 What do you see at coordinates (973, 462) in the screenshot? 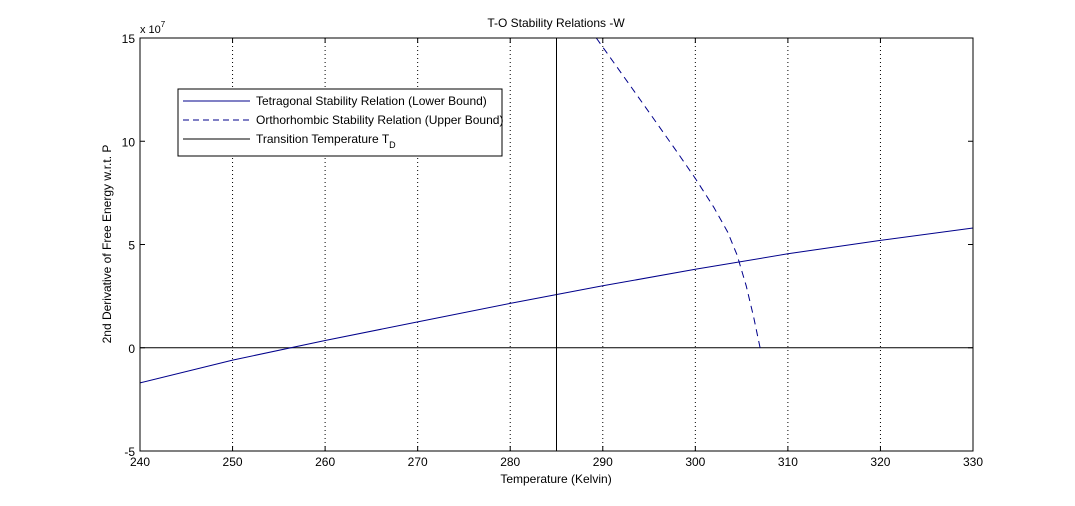
I see `x-tick-label: 330` at bounding box center [973, 462].